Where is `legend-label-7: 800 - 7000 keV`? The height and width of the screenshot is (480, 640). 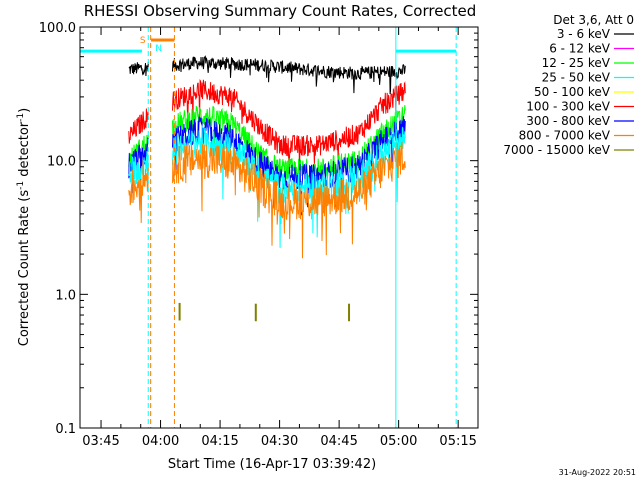
legend-label-7: 800 - 7000 keV is located at coordinates (565, 136).